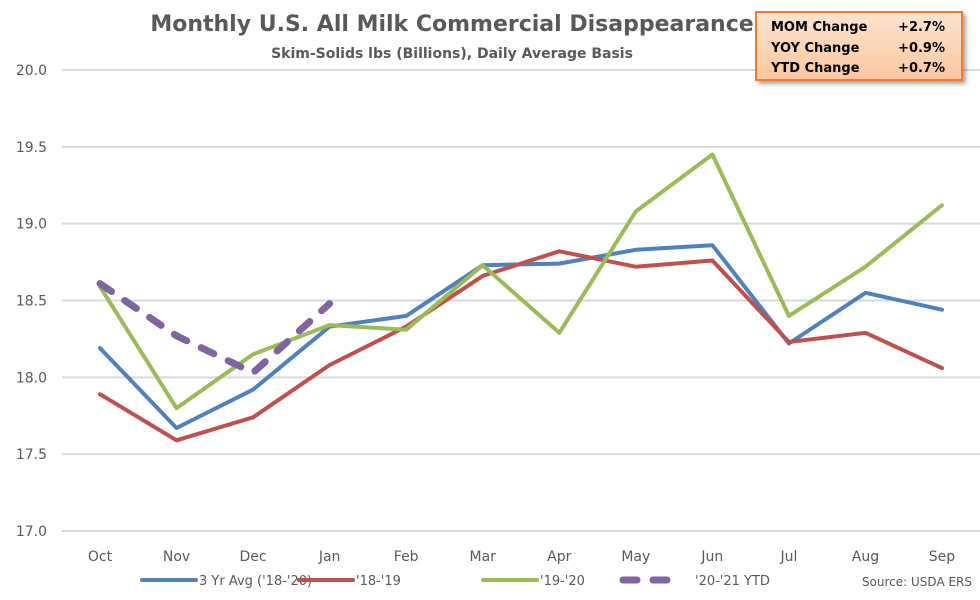  What do you see at coordinates (31, 532) in the screenshot?
I see `y-tick-label: 17.0` at bounding box center [31, 532].